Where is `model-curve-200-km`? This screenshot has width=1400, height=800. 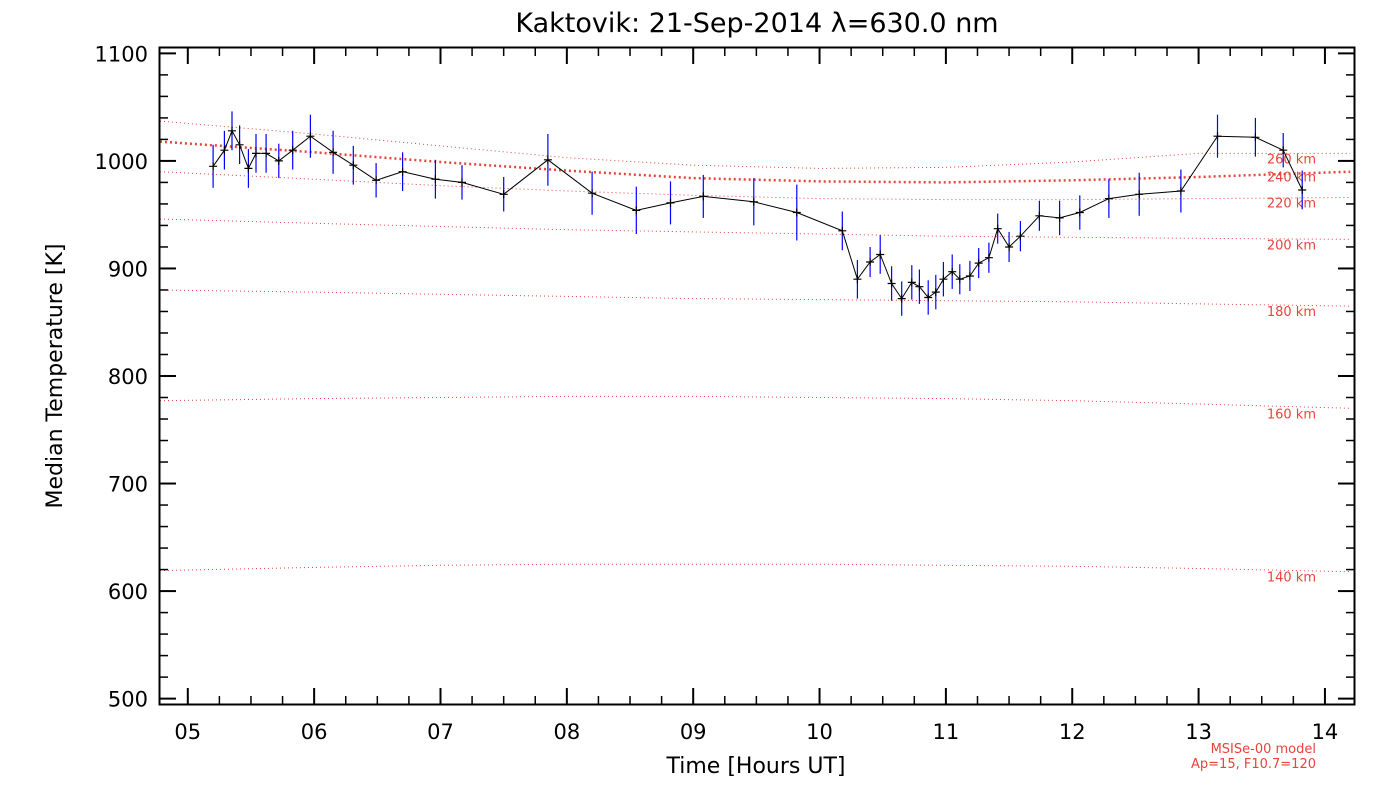
model-curve-200-km is located at coordinates (755, 229).